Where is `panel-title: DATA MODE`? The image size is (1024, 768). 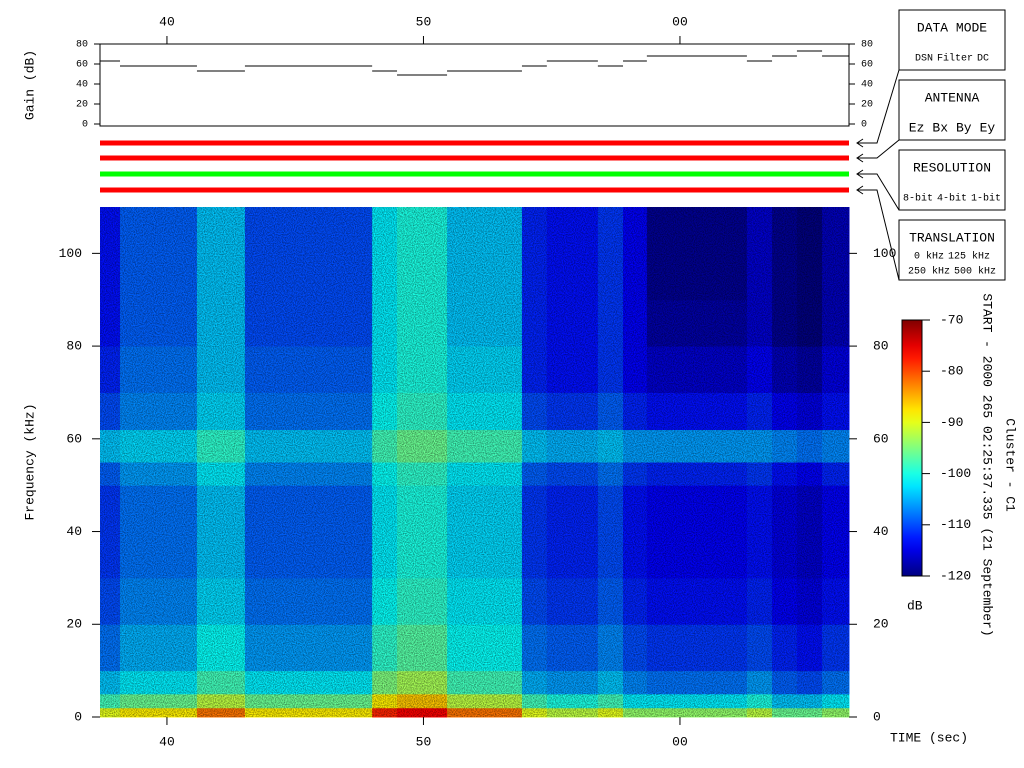
panel-title: DATA MODE is located at coordinates (952, 27).